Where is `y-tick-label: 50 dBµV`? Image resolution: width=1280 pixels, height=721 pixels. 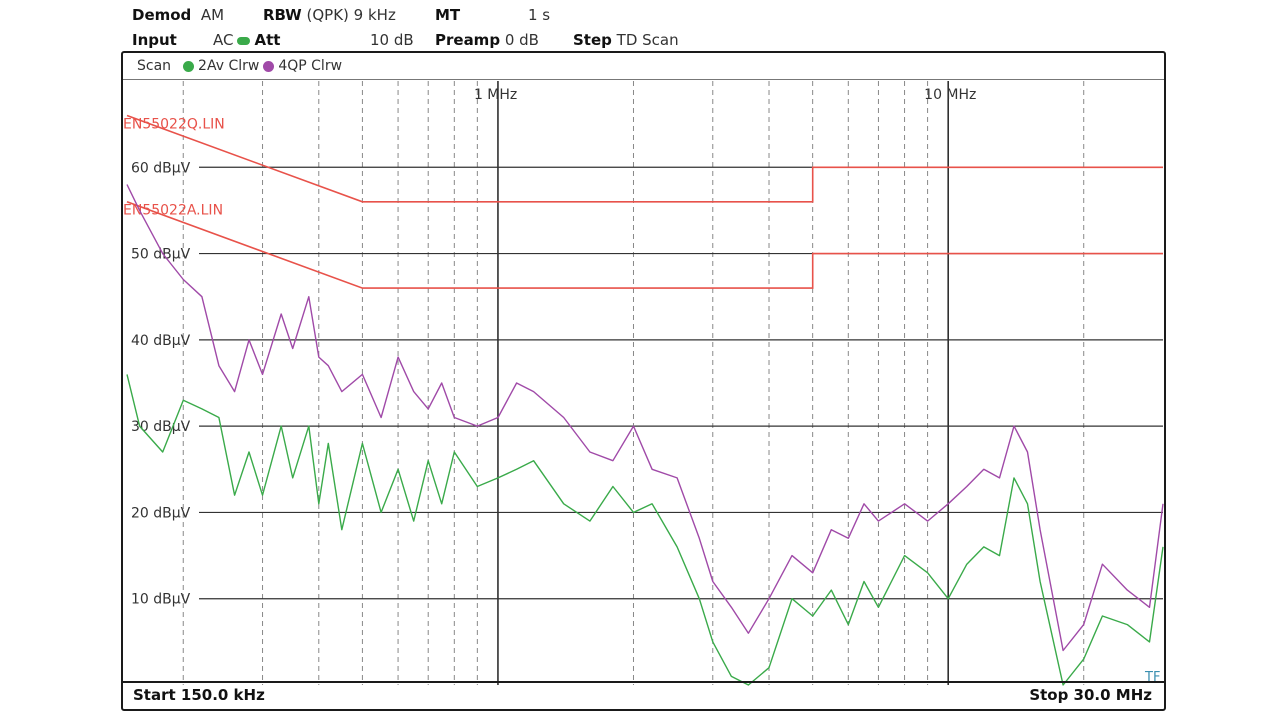
y-tick-label: 50 dBµV is located at coordinates (161, 255).